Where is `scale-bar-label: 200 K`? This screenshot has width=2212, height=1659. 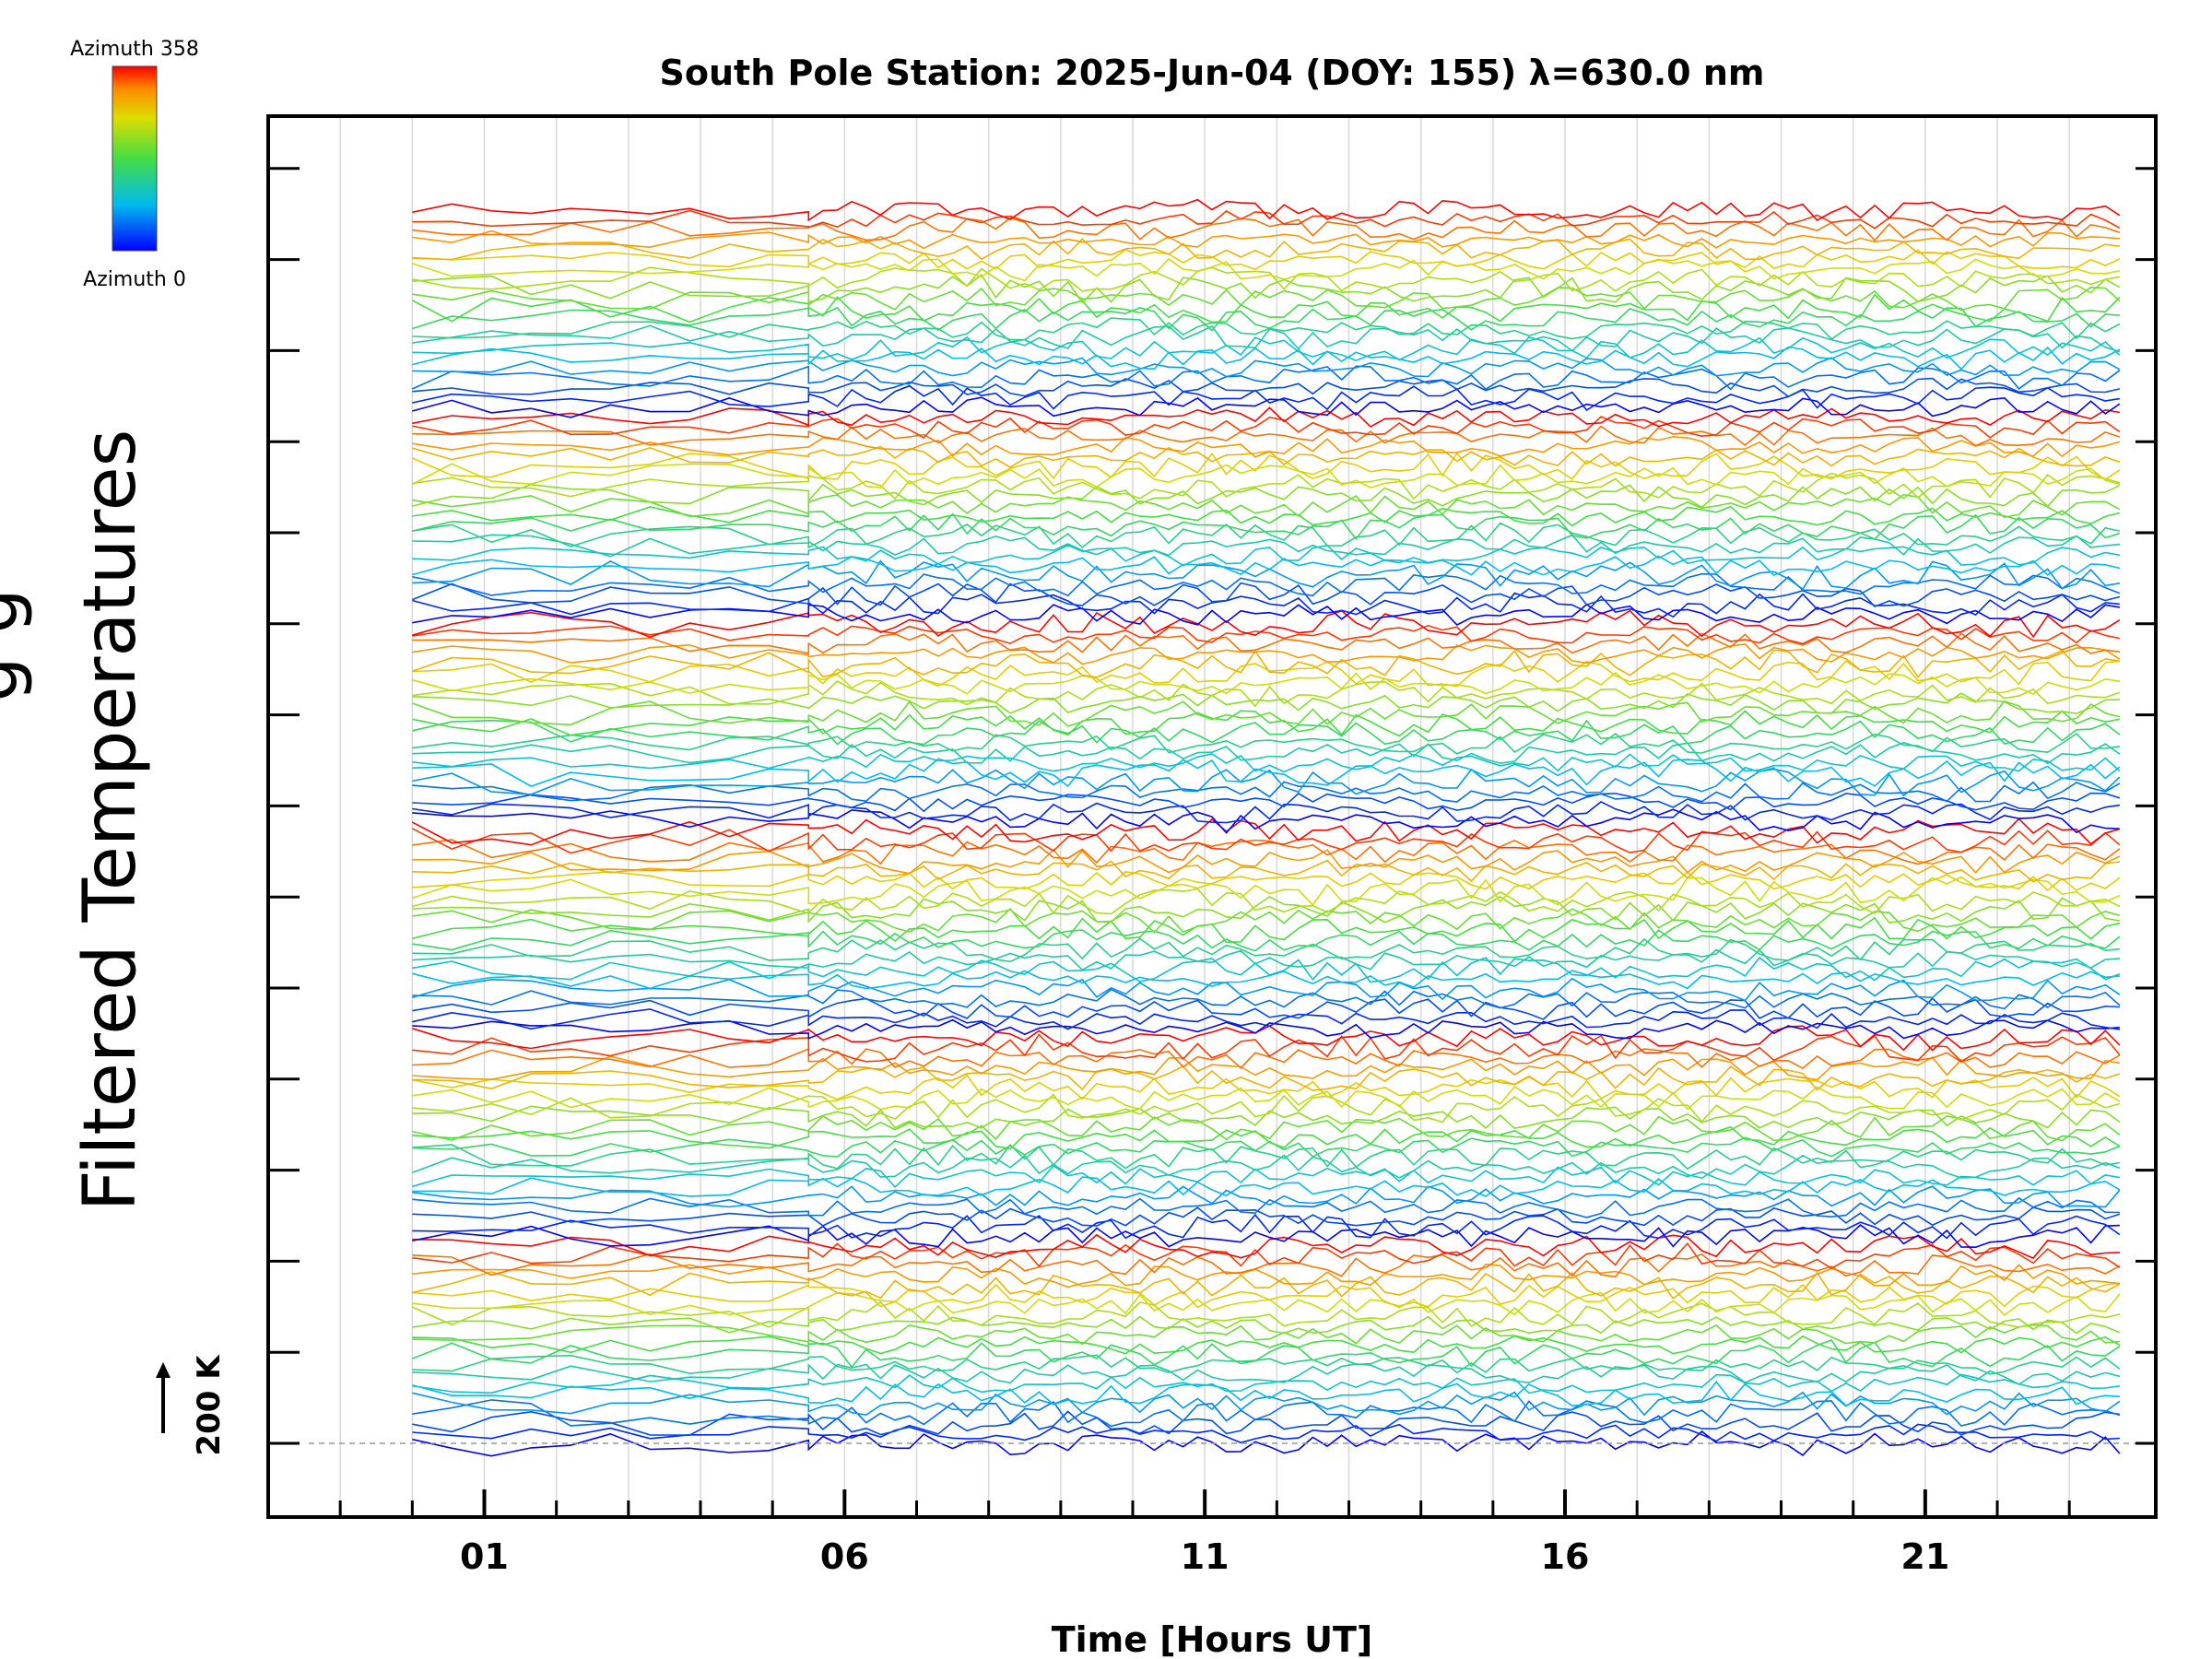 scale-bar-label: 200 K is located at coordinates (209, 1405).